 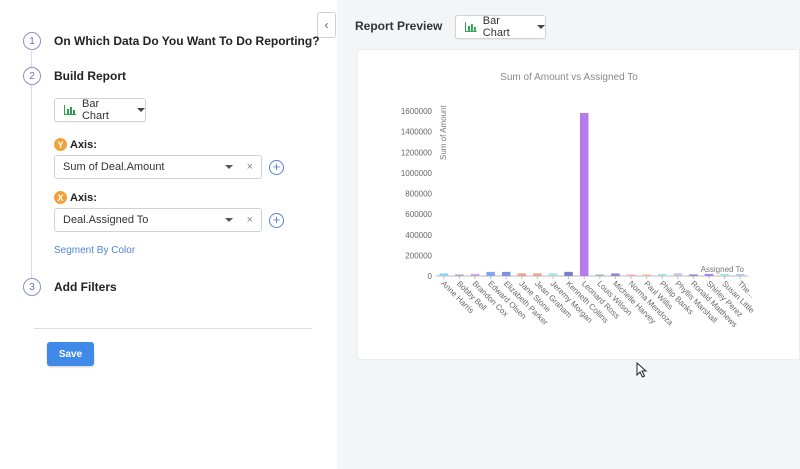 I want to click on y-tick-label: 1000000, so click(x=417, y=173).